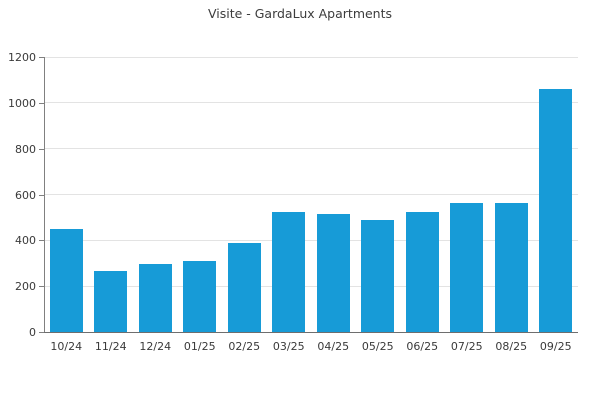 This screenshot has width=600, height=400. What do you see at coordinates (199, 346) in the screenshot?
I see `x-tick-label: 01/25` at bounding box center [199, 346].